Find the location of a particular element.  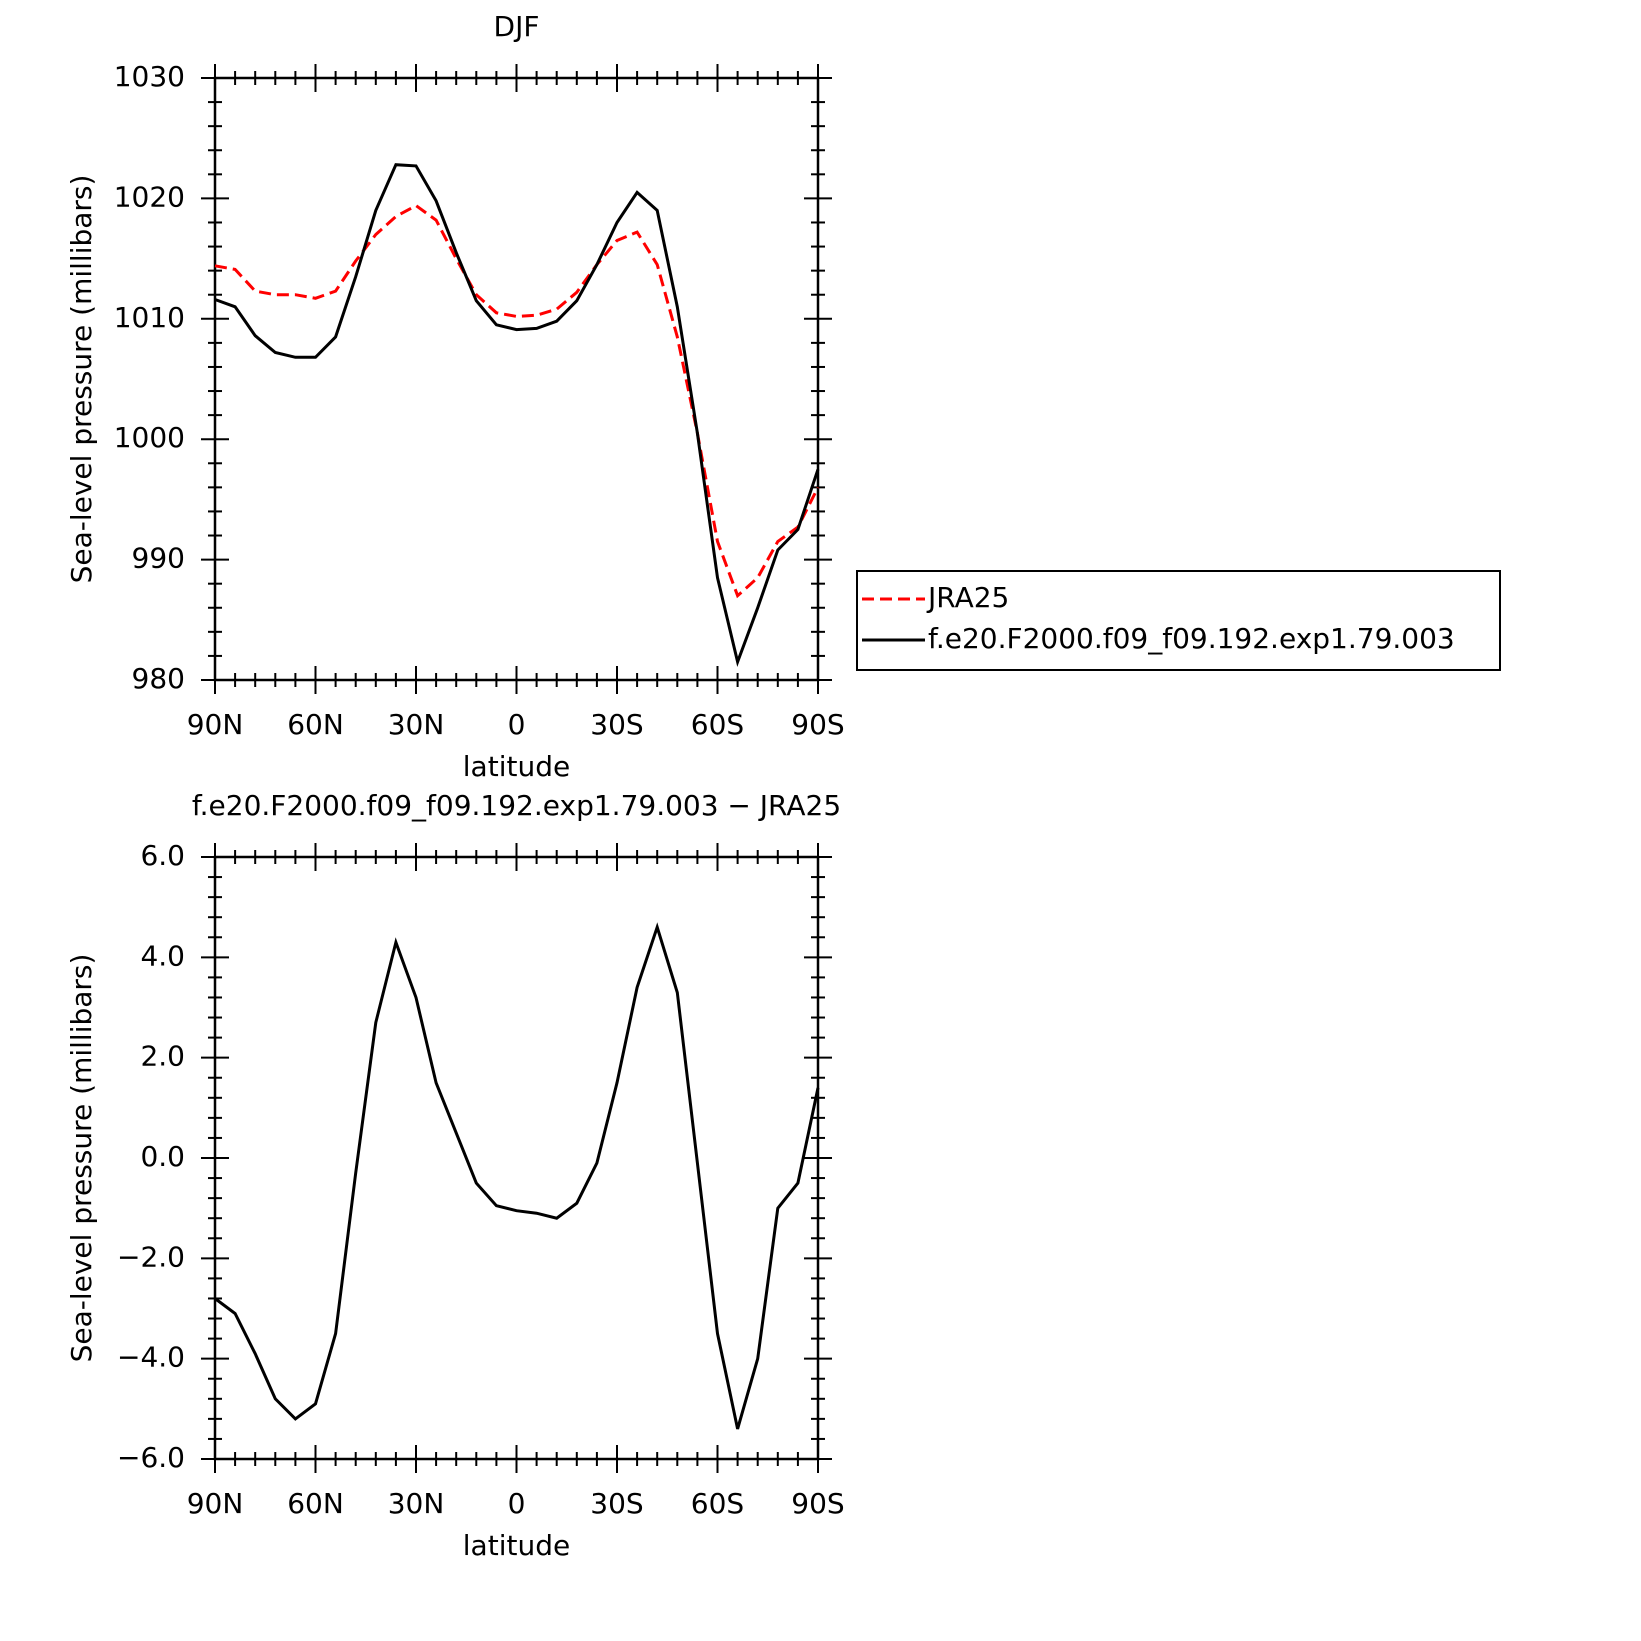

chart-title: DJF is located at coordinates (517, 26).